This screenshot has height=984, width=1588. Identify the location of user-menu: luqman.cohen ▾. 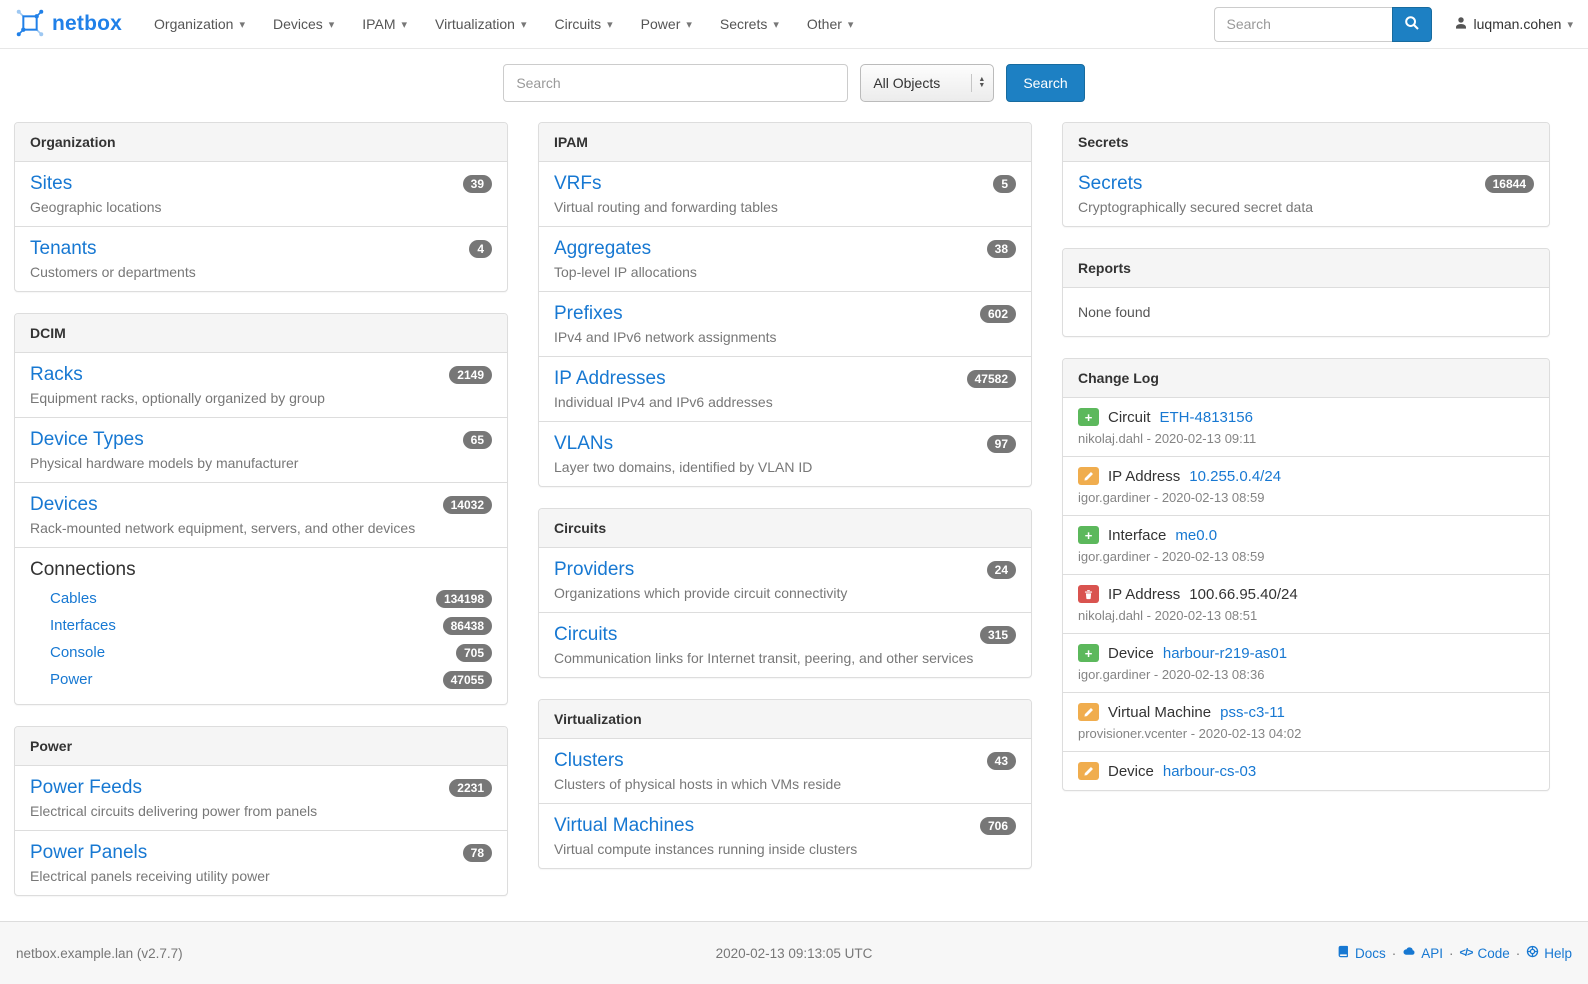
(1513, 24).